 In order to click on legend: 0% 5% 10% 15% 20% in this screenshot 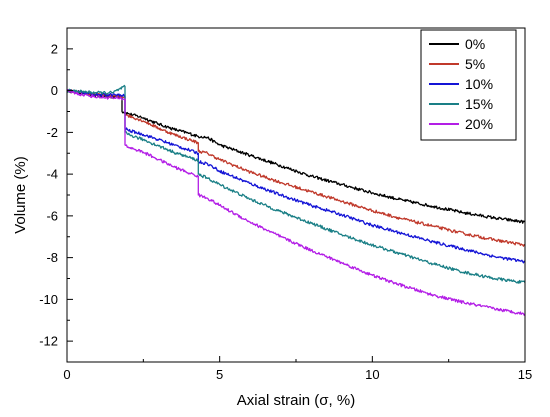, I will do `click(468, 85)`.